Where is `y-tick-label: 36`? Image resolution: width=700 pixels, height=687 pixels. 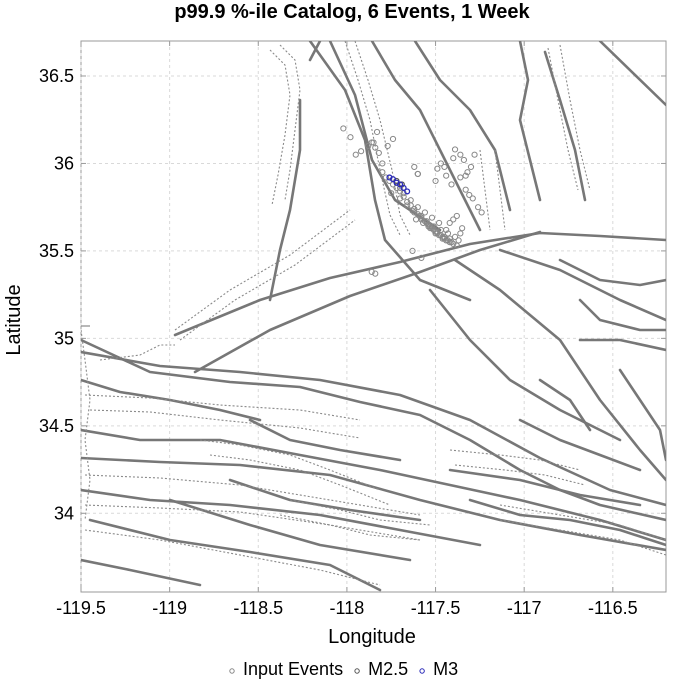
y-tick-label: 36 is located at coordinates (64, 163).